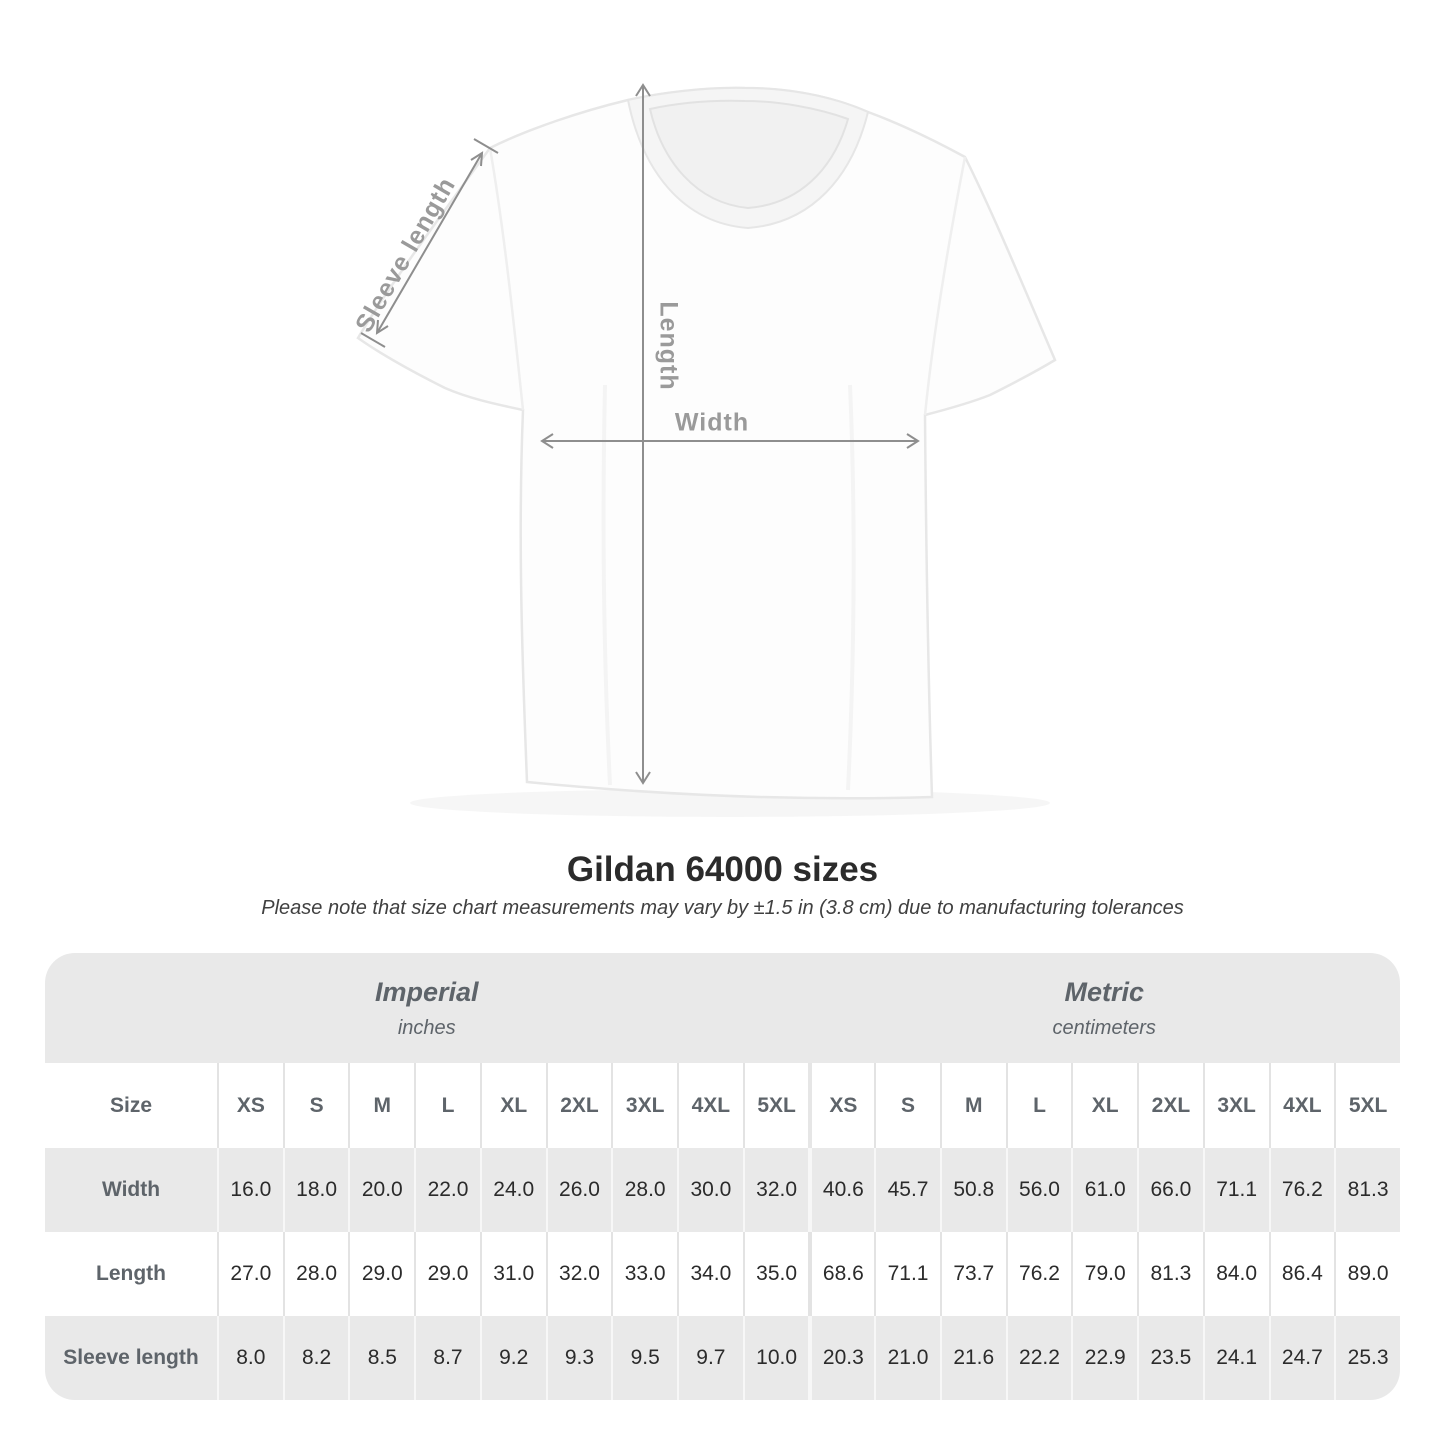  What do you see at coordinates (447, 1358) in the screenshot?
I see `value-cell: 8.7` at bounding box center [447, 1358].